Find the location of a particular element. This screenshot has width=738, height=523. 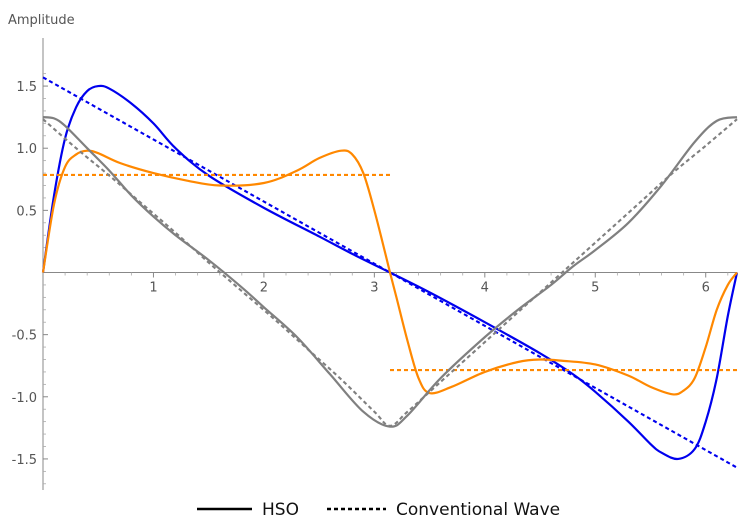

x-tick-label: 1 is located at coordinates (153, 288).